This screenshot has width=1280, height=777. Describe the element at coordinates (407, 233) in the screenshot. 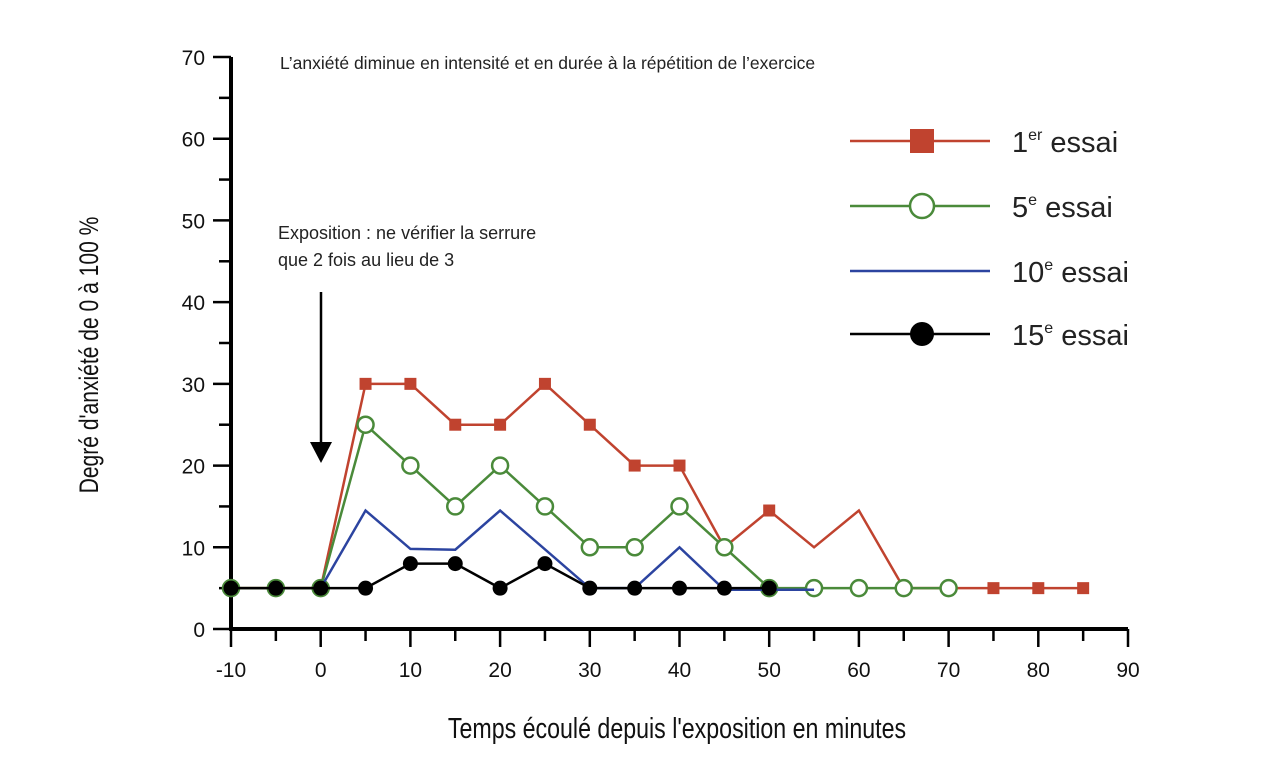

I see `annotation-line-1: Exposition : ne vérifier la serrure` at that location.